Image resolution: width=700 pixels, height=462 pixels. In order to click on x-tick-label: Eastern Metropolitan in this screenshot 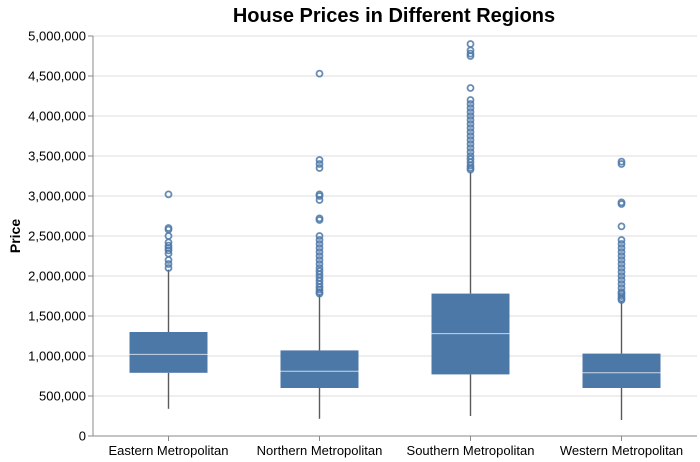, I will do `click(169, 450)`.